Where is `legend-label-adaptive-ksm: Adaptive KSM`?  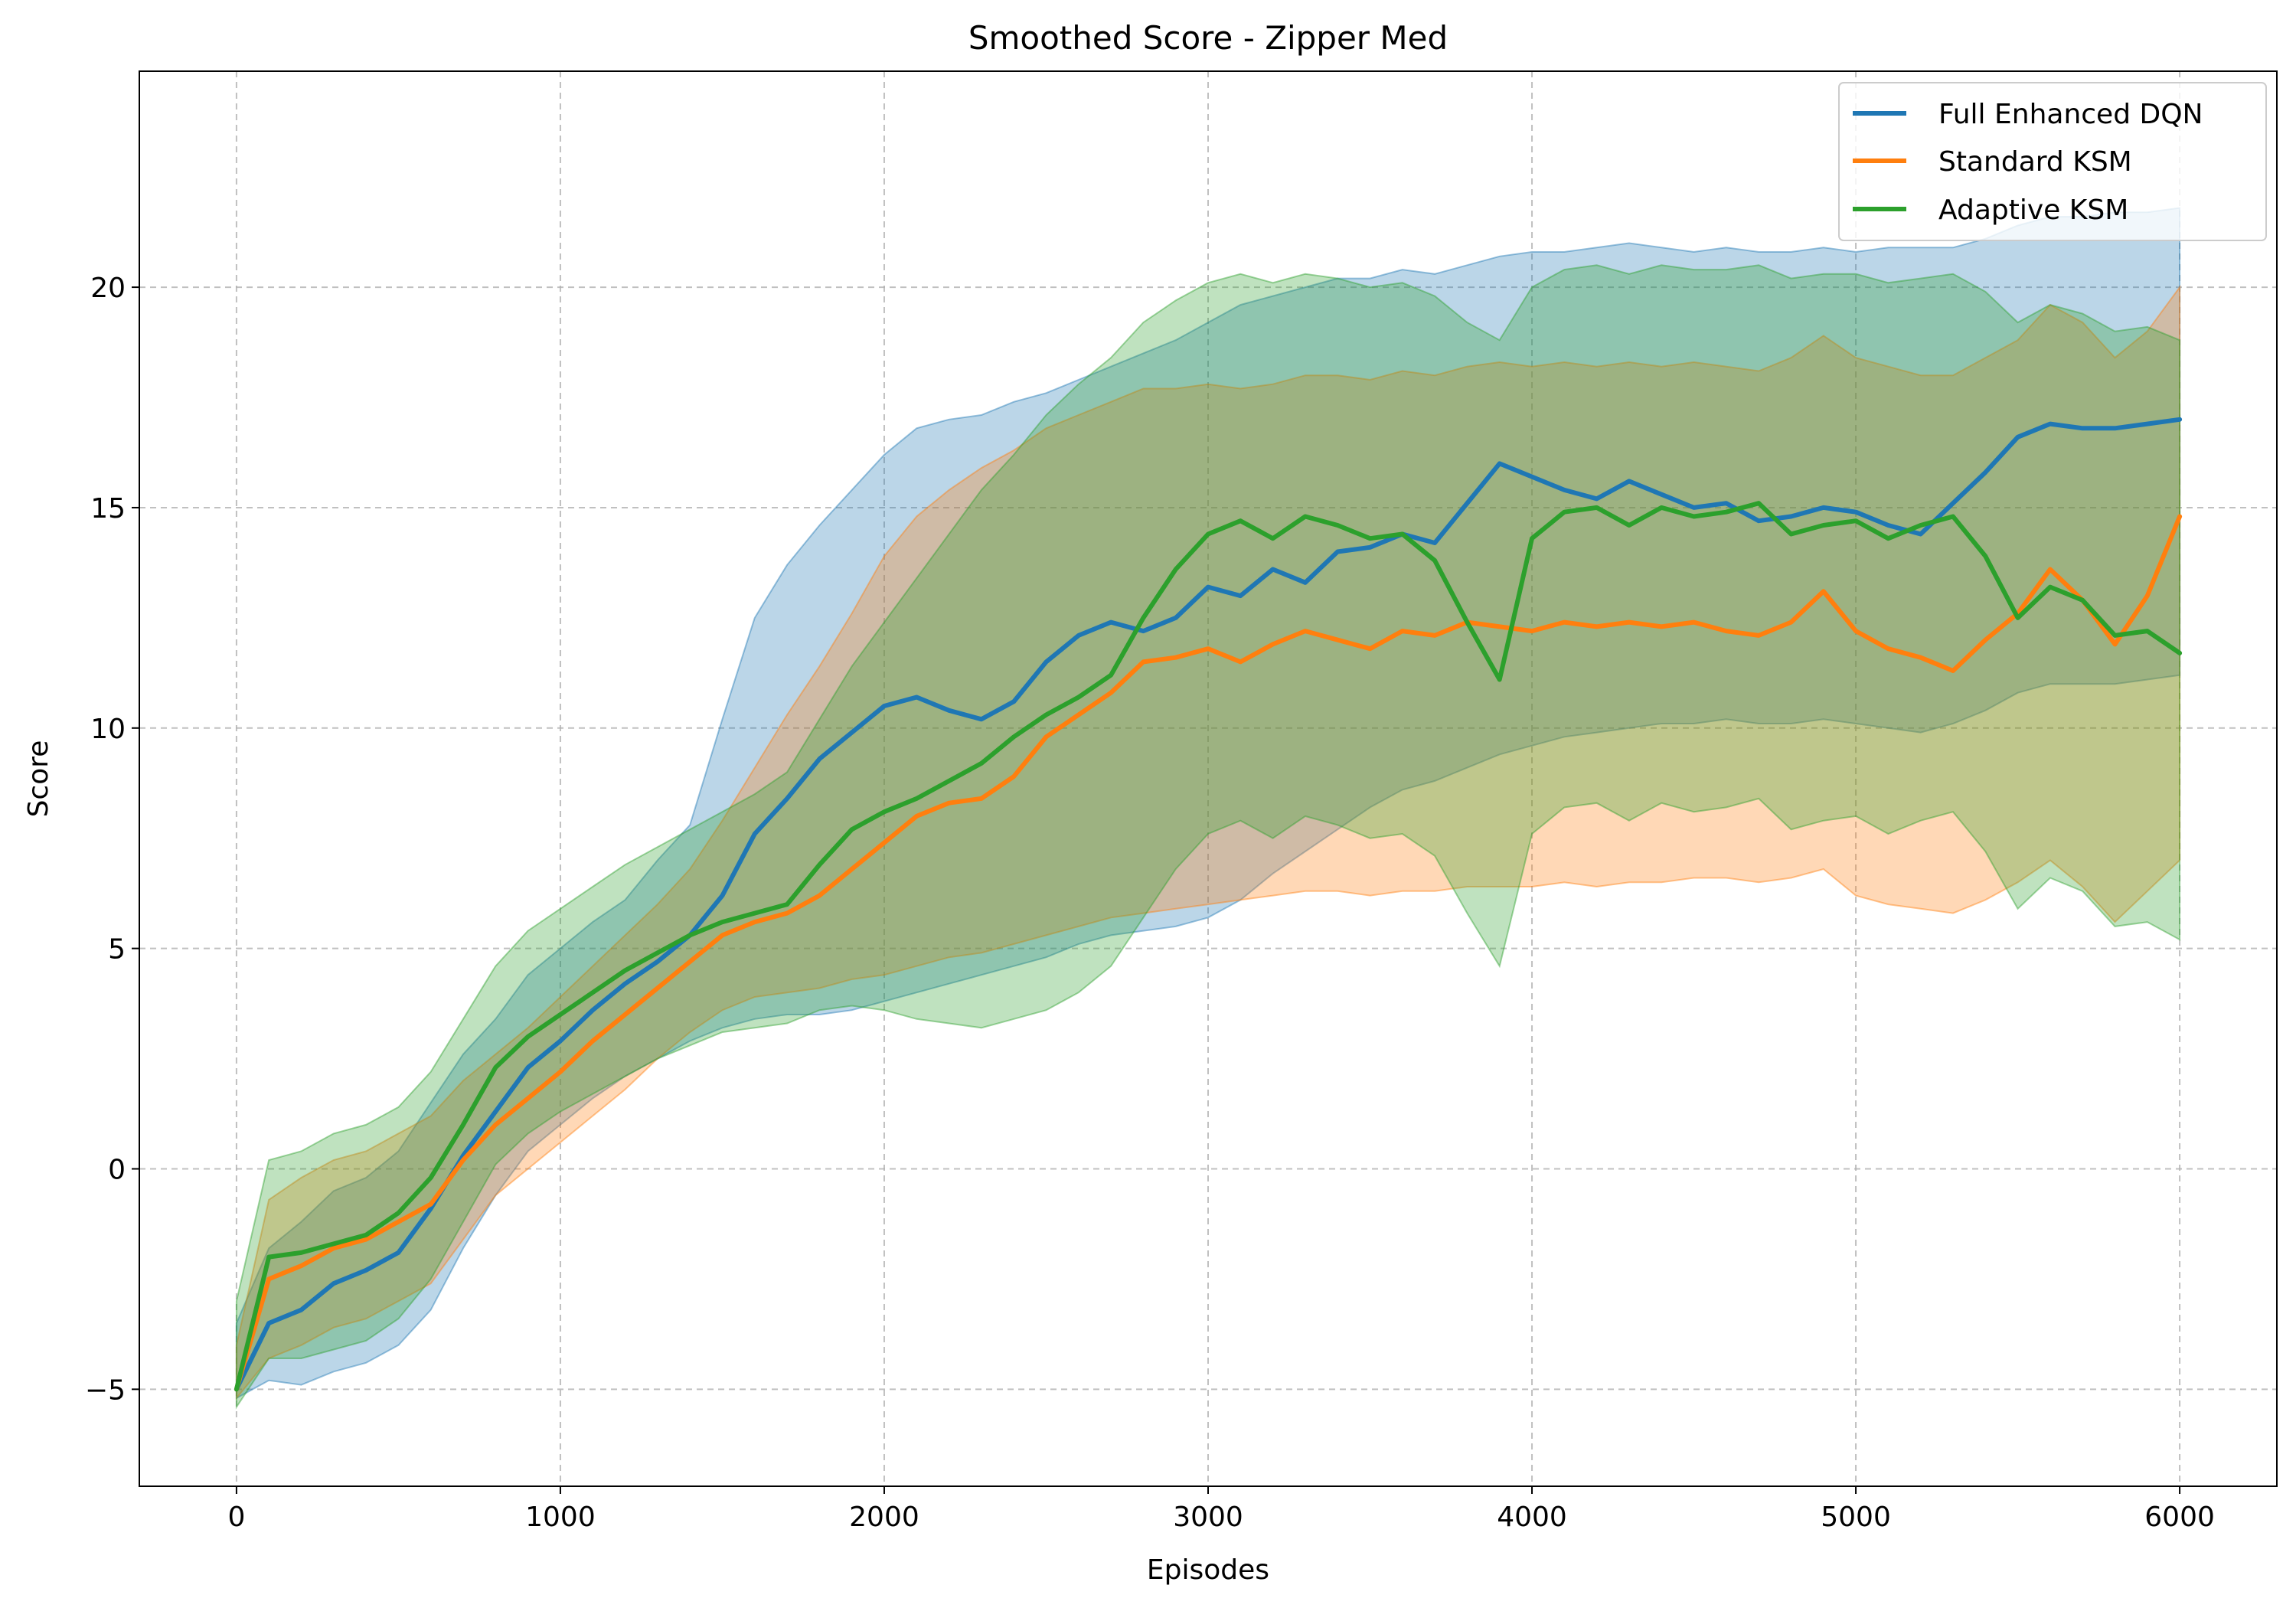
legend-label-adaptive-ksm: Adaptive KSM is located at coordinates (2033, 210).